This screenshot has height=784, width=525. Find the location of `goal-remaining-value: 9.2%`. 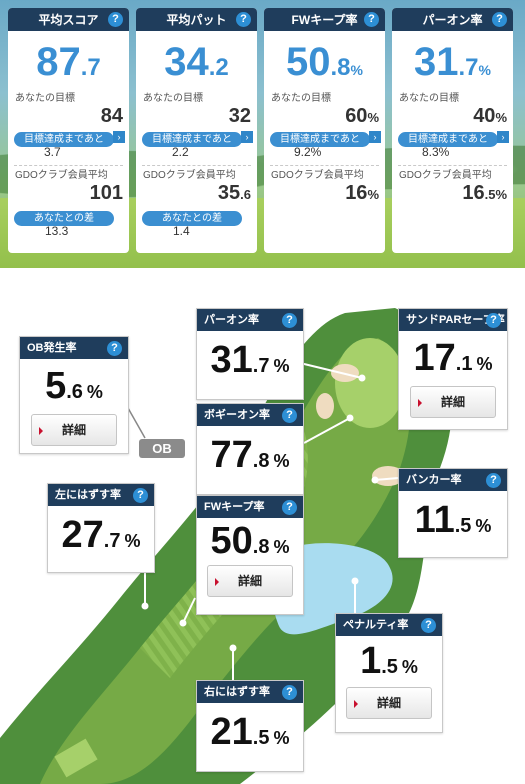

goal-remaining-value: 9.2% is located at coordinates (308, 152).